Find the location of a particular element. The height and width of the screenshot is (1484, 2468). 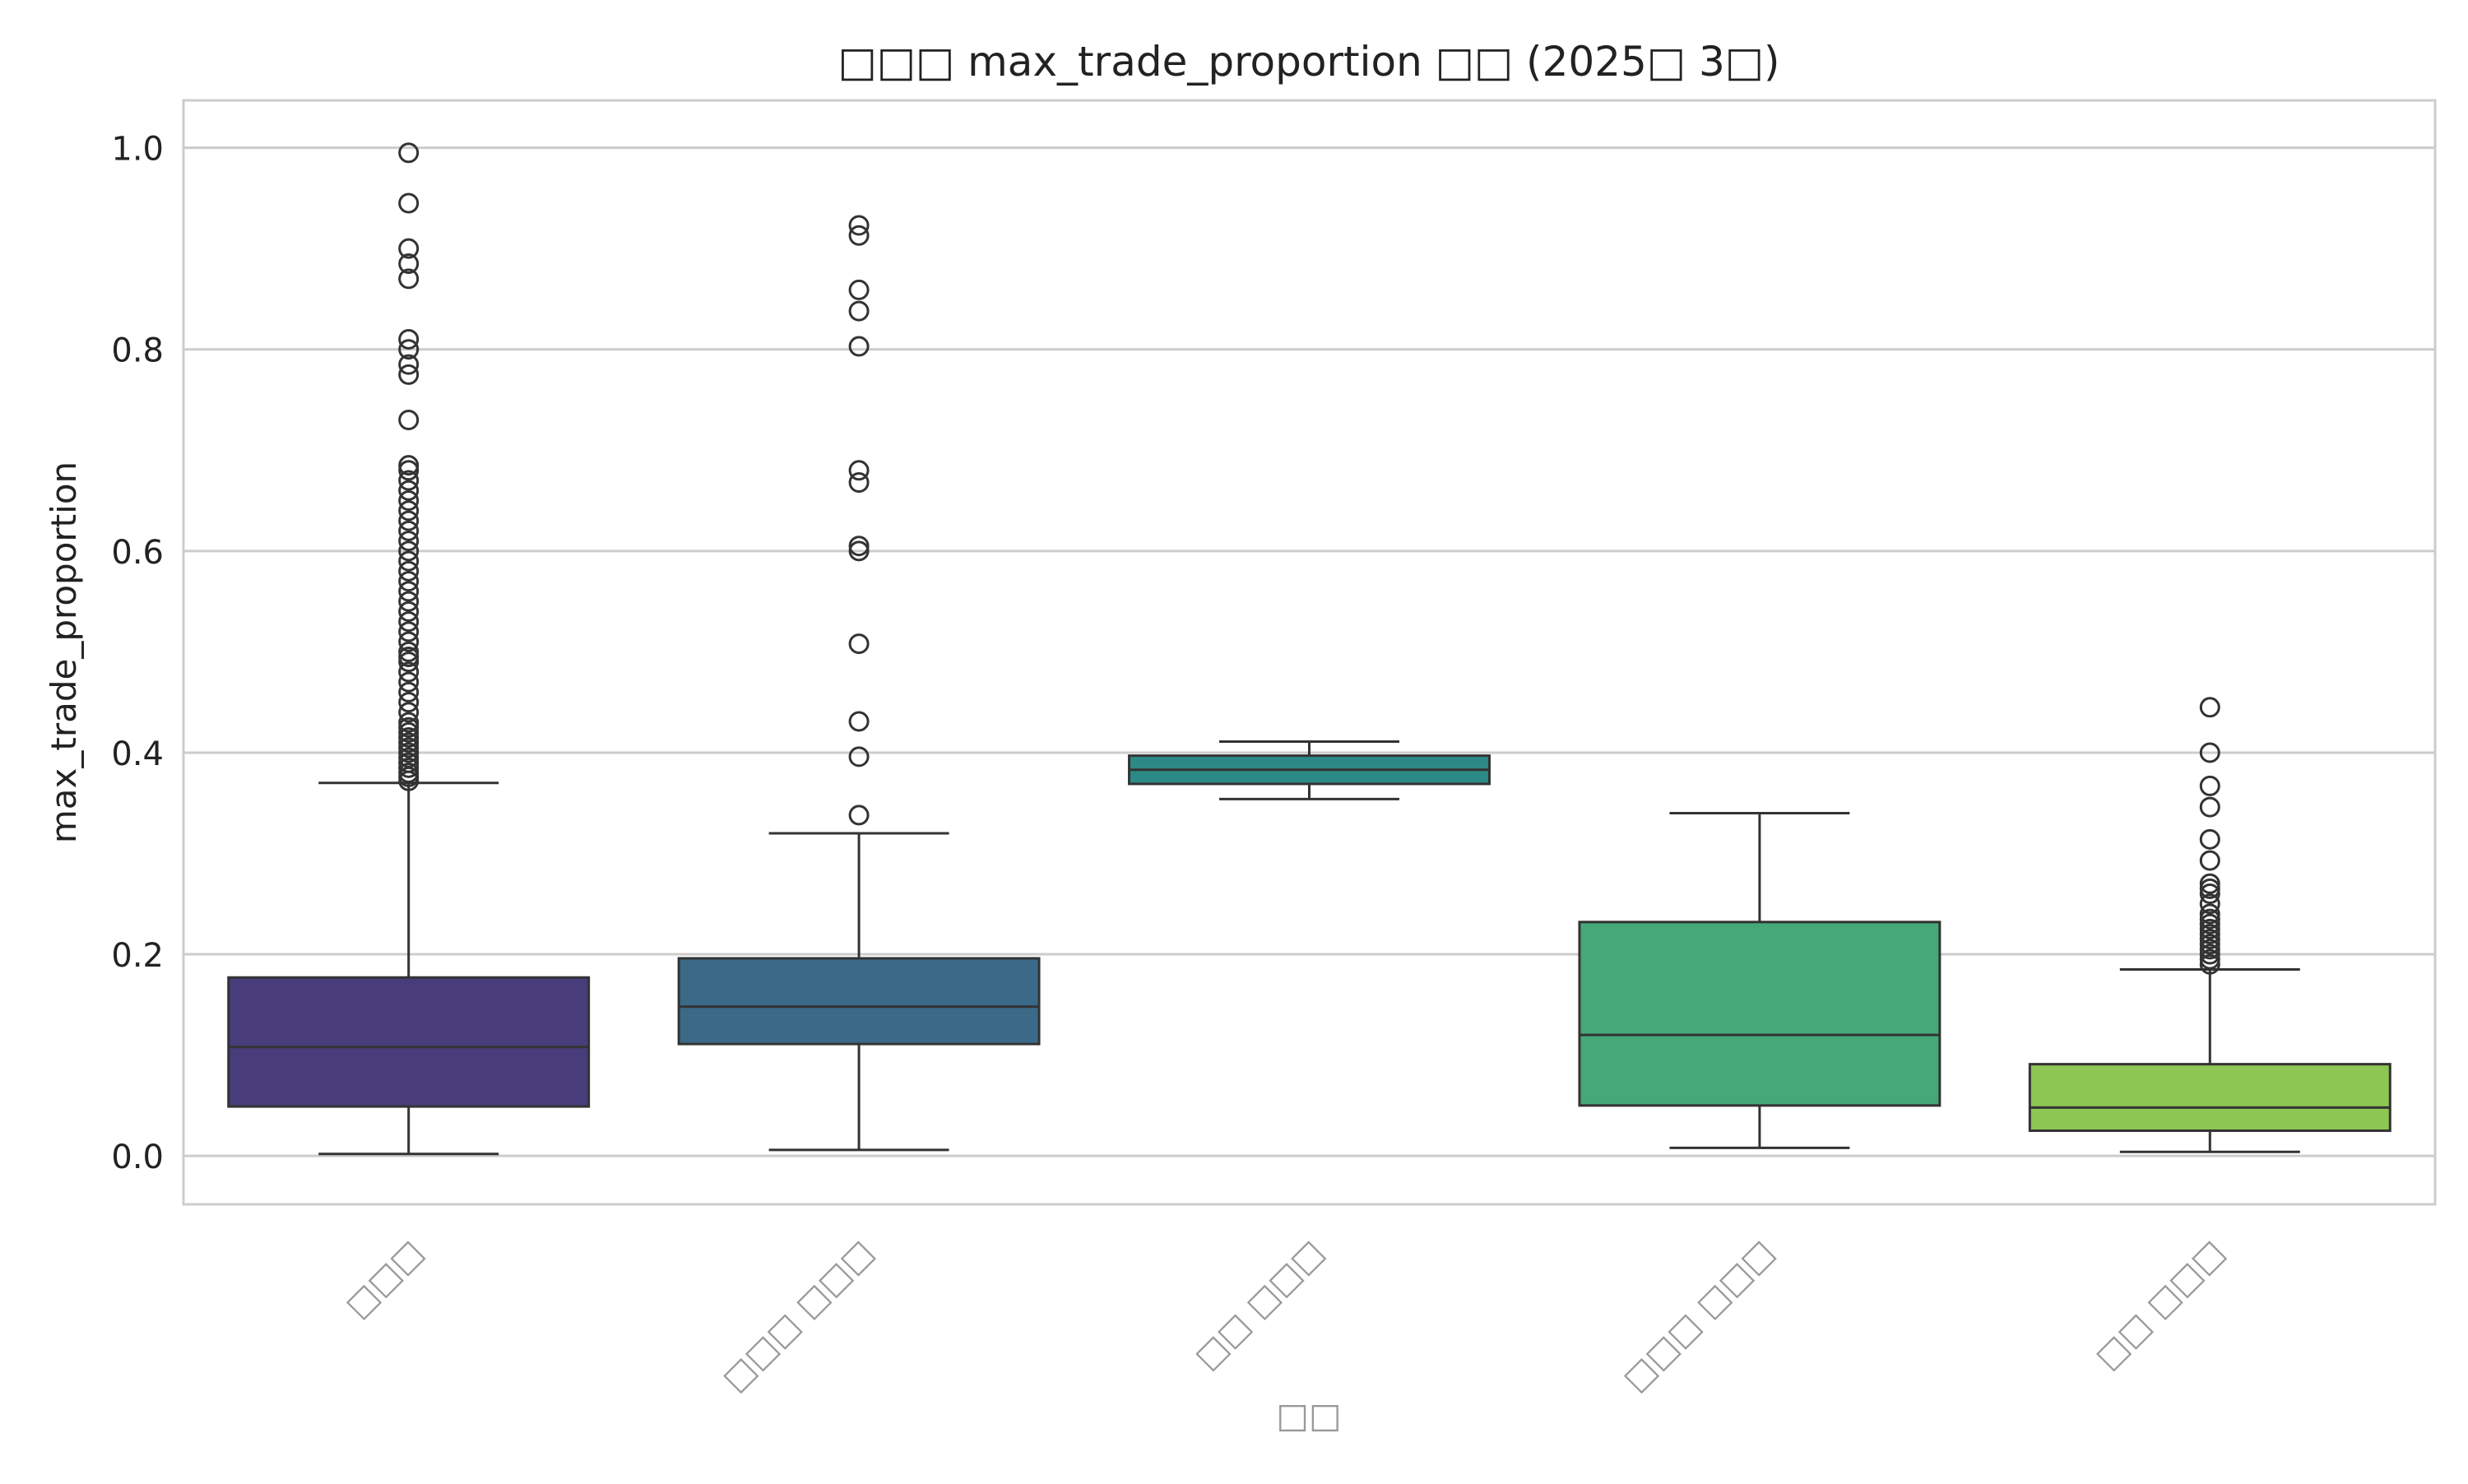

chart-title: □□□ max_trade_proportion □□ (2025□ 3□) is located at coordinates (1308, 62).